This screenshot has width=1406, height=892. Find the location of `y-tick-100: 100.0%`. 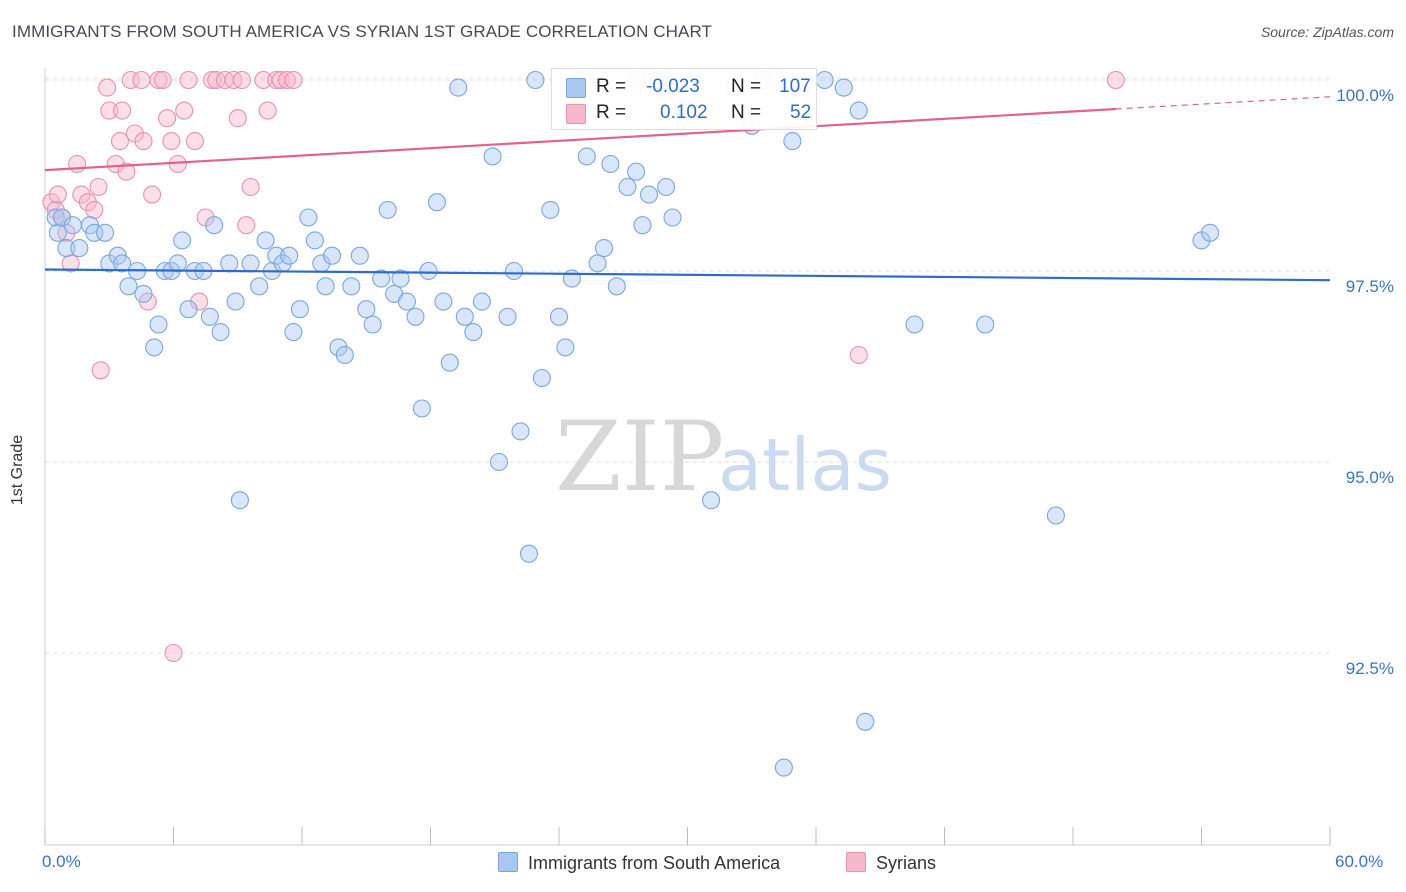

y-tick-100: 100.0% is located at coordinates (1365, 95).